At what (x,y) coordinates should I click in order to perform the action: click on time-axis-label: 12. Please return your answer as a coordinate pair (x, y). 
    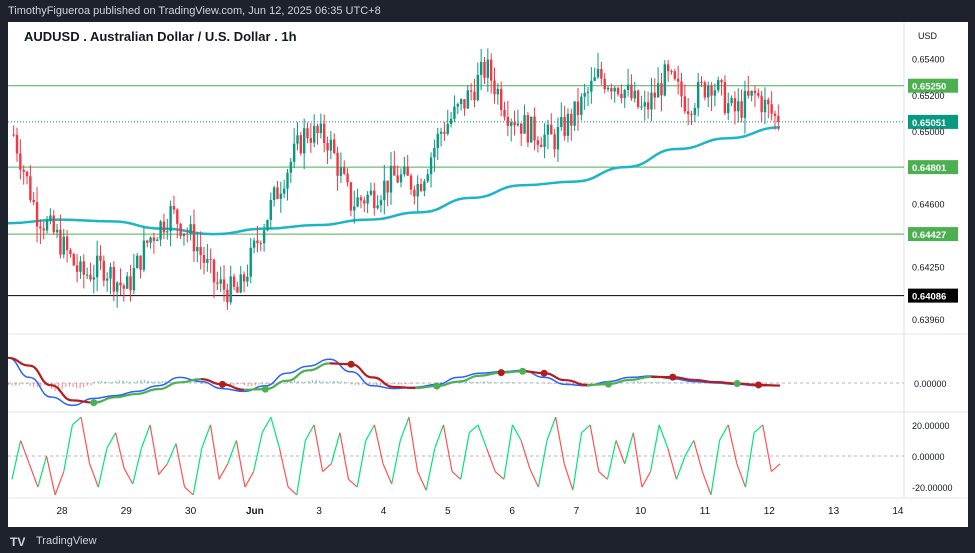
    Looking at the image, I should click on (770, 511).